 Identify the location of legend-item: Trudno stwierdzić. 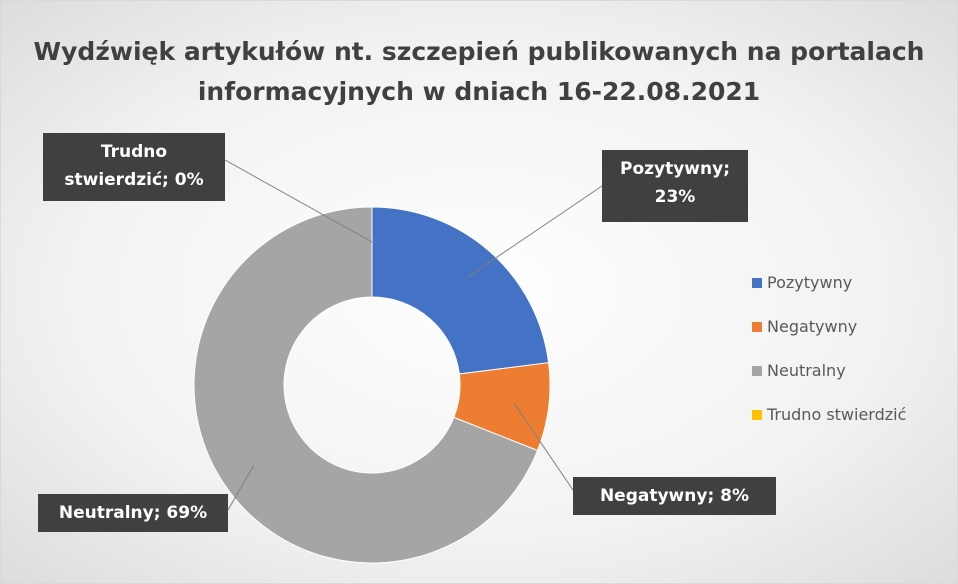
(829, 414).